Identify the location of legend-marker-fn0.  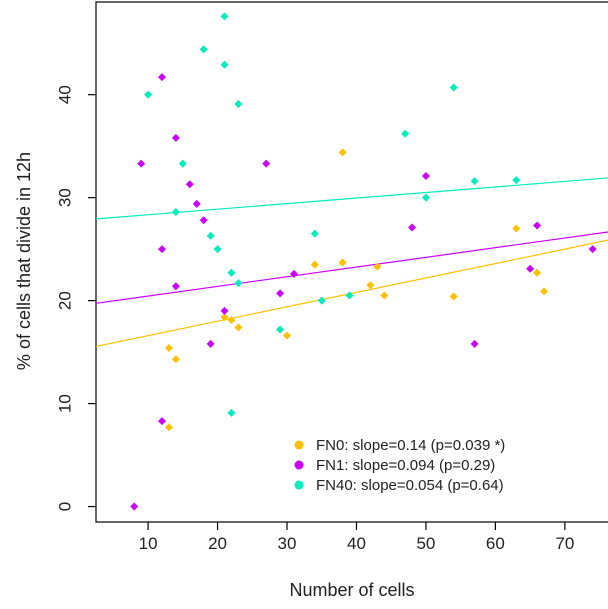
(299, 445).